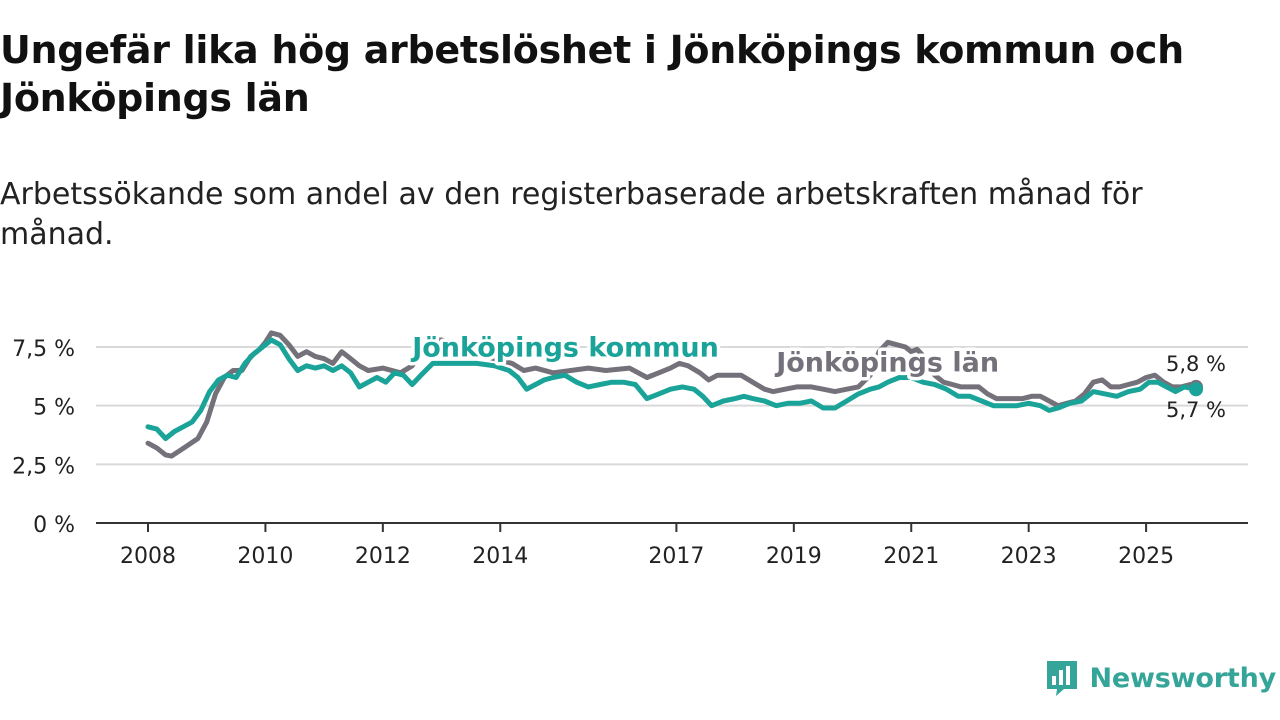  What do you see at coordinates (265, 556) in the screenshot?
I see `x-tick-label: 2010` at bounding box center [265, 556].